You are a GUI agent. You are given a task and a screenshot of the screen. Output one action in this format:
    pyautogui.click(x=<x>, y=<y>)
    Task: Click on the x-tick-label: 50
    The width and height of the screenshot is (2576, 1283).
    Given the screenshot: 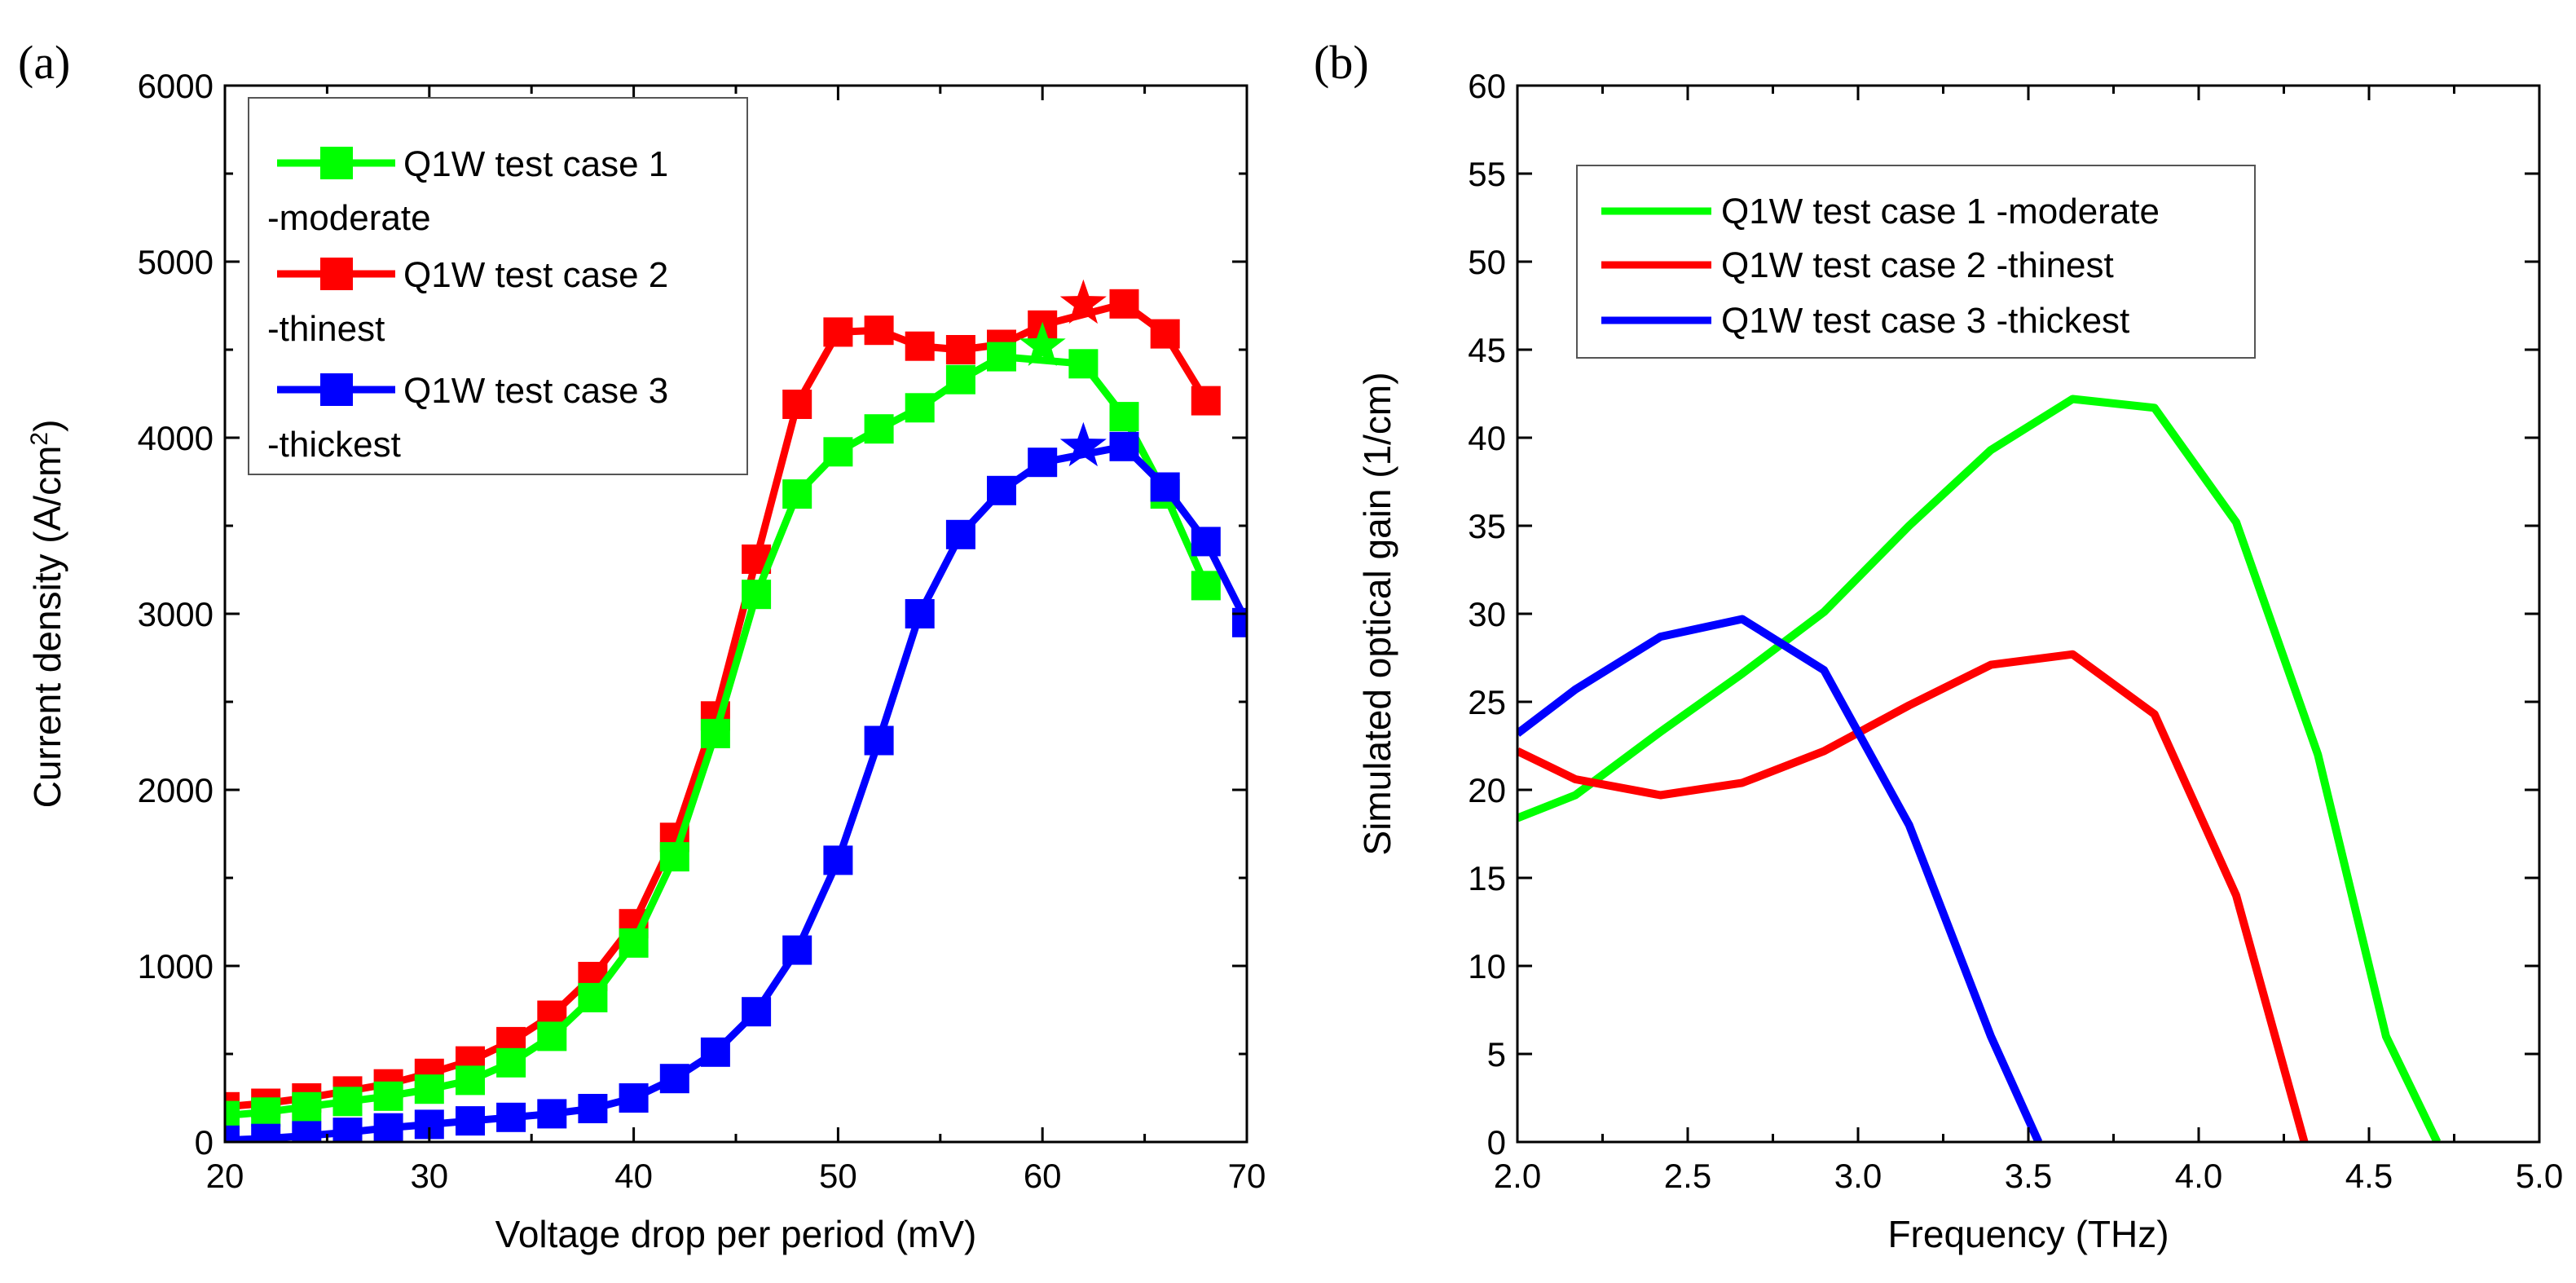 What is the action you would take?
    pyautogui.click(x=838, y=1176)
    